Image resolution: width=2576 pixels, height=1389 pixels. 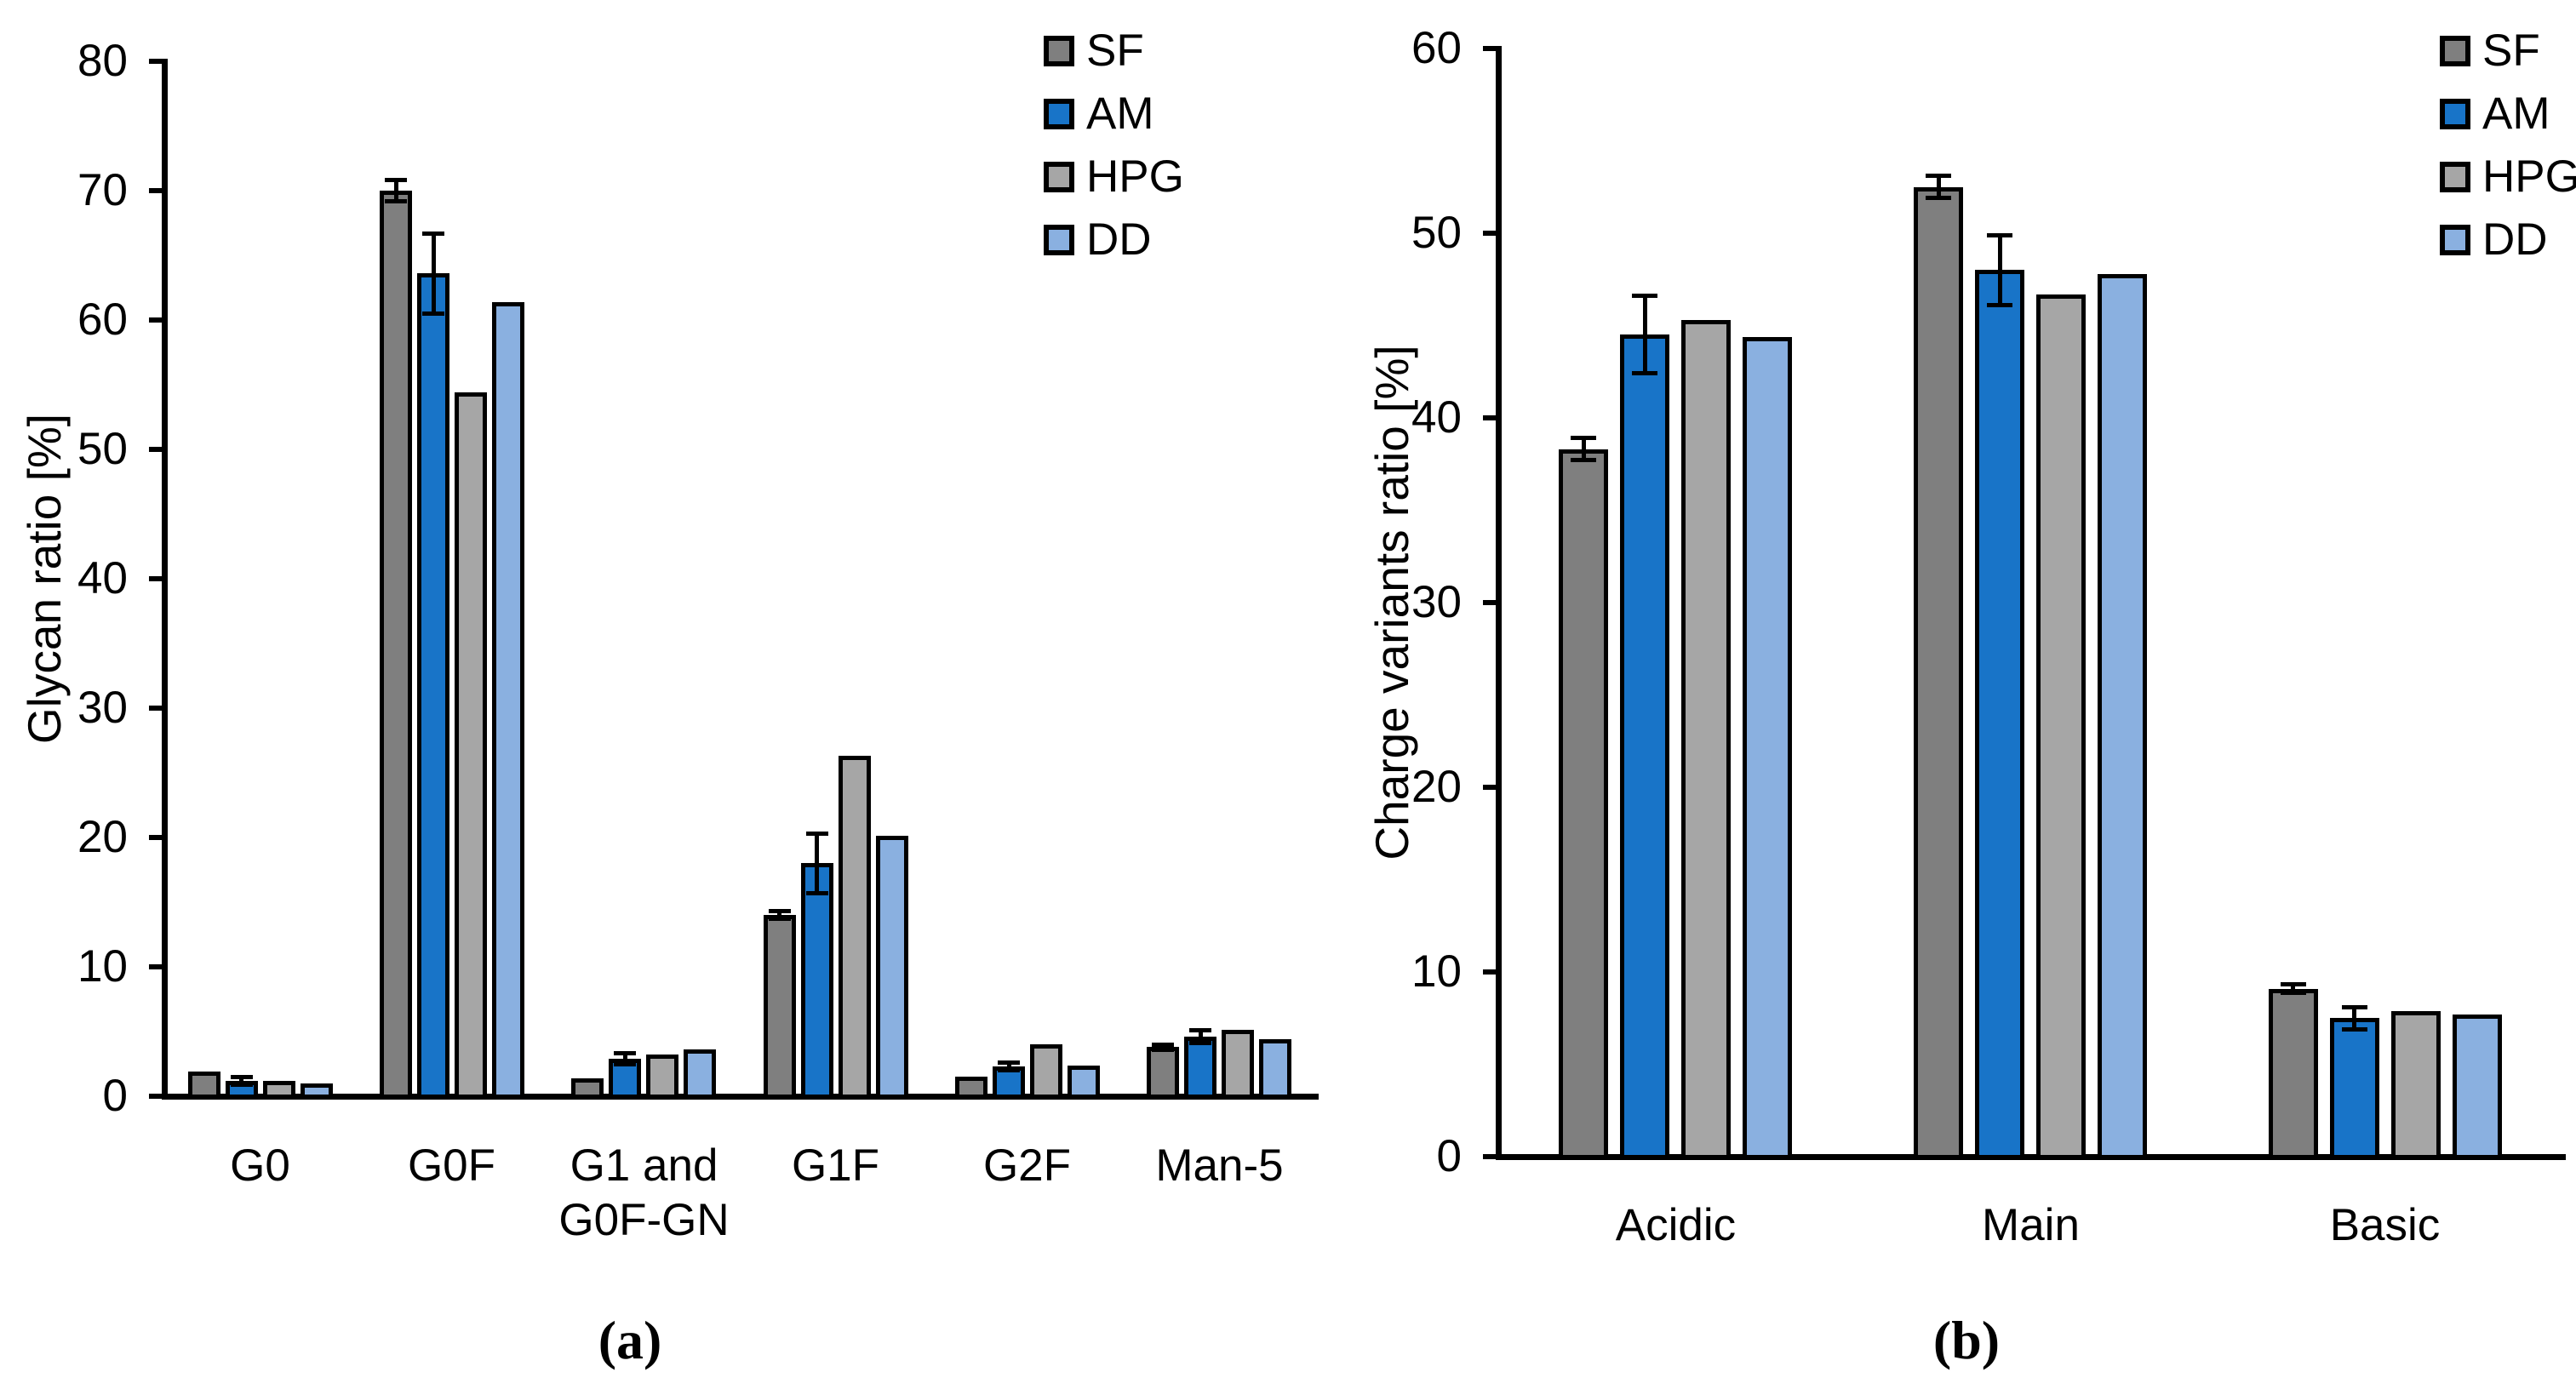 What do you see at coordinates (260, 1165) in the screenshot?
I see `category-label-1: G0` at bounding box center [260, 1165].